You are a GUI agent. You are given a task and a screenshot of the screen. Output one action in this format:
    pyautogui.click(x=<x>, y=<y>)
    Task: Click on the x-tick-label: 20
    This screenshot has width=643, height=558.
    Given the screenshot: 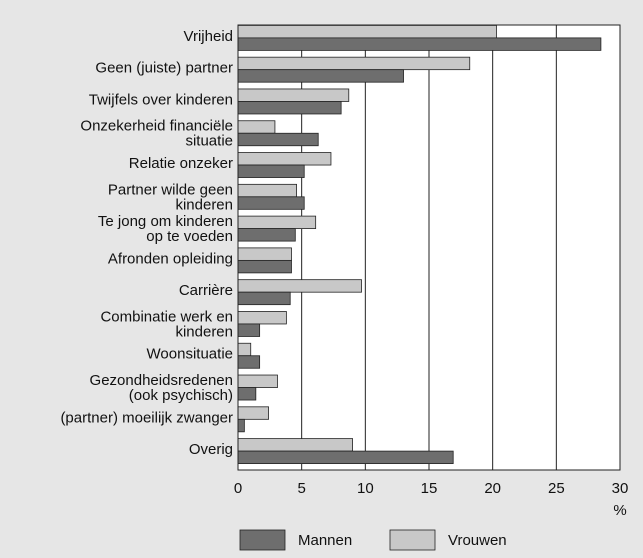 What is the action you would take?
    pyautogui.click(x=492, y=488)
    